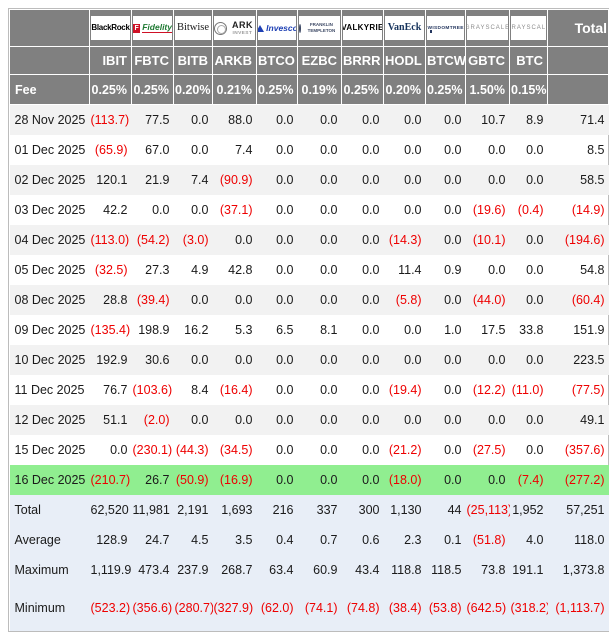 The height and width of the screenshot is (643, 615). I want to click on row-total-cell: (14.9), so click(588, 209).